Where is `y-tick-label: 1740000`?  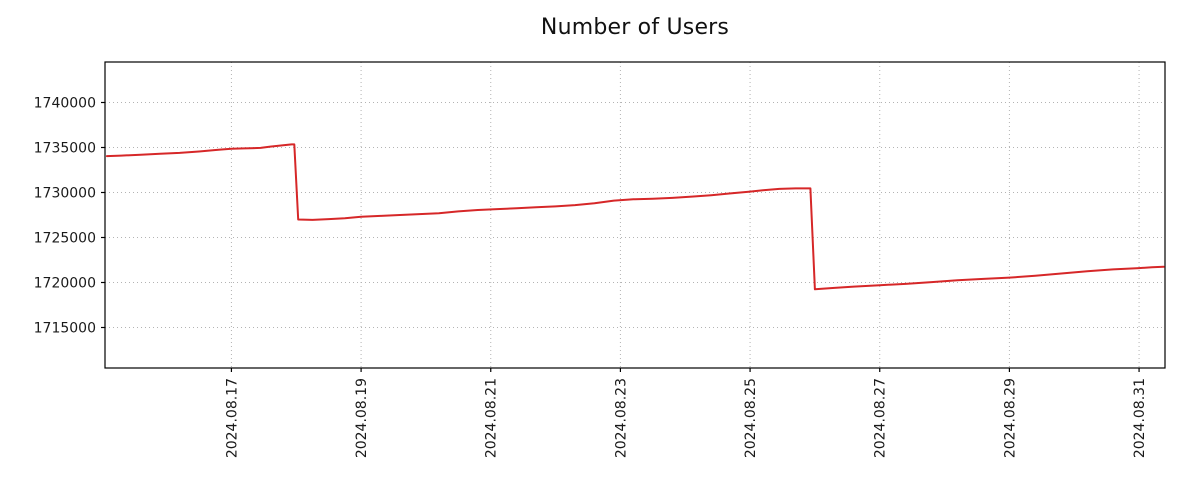 y-tick-label: 1740000 is located at coordinates (65, 104).